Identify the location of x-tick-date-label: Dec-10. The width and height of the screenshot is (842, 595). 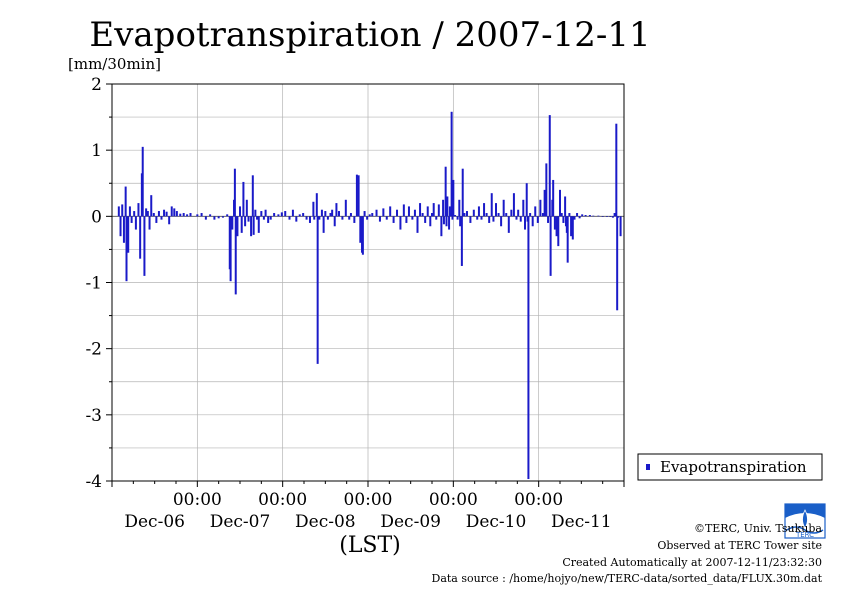
(496, 522).